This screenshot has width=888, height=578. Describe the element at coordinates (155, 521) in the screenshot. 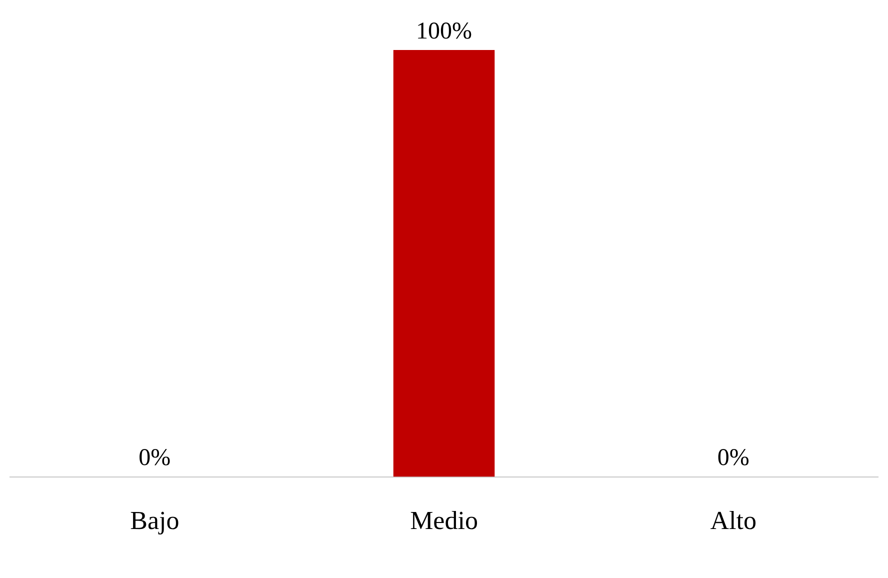

I see `x-tick-label: Bajo` at that location.